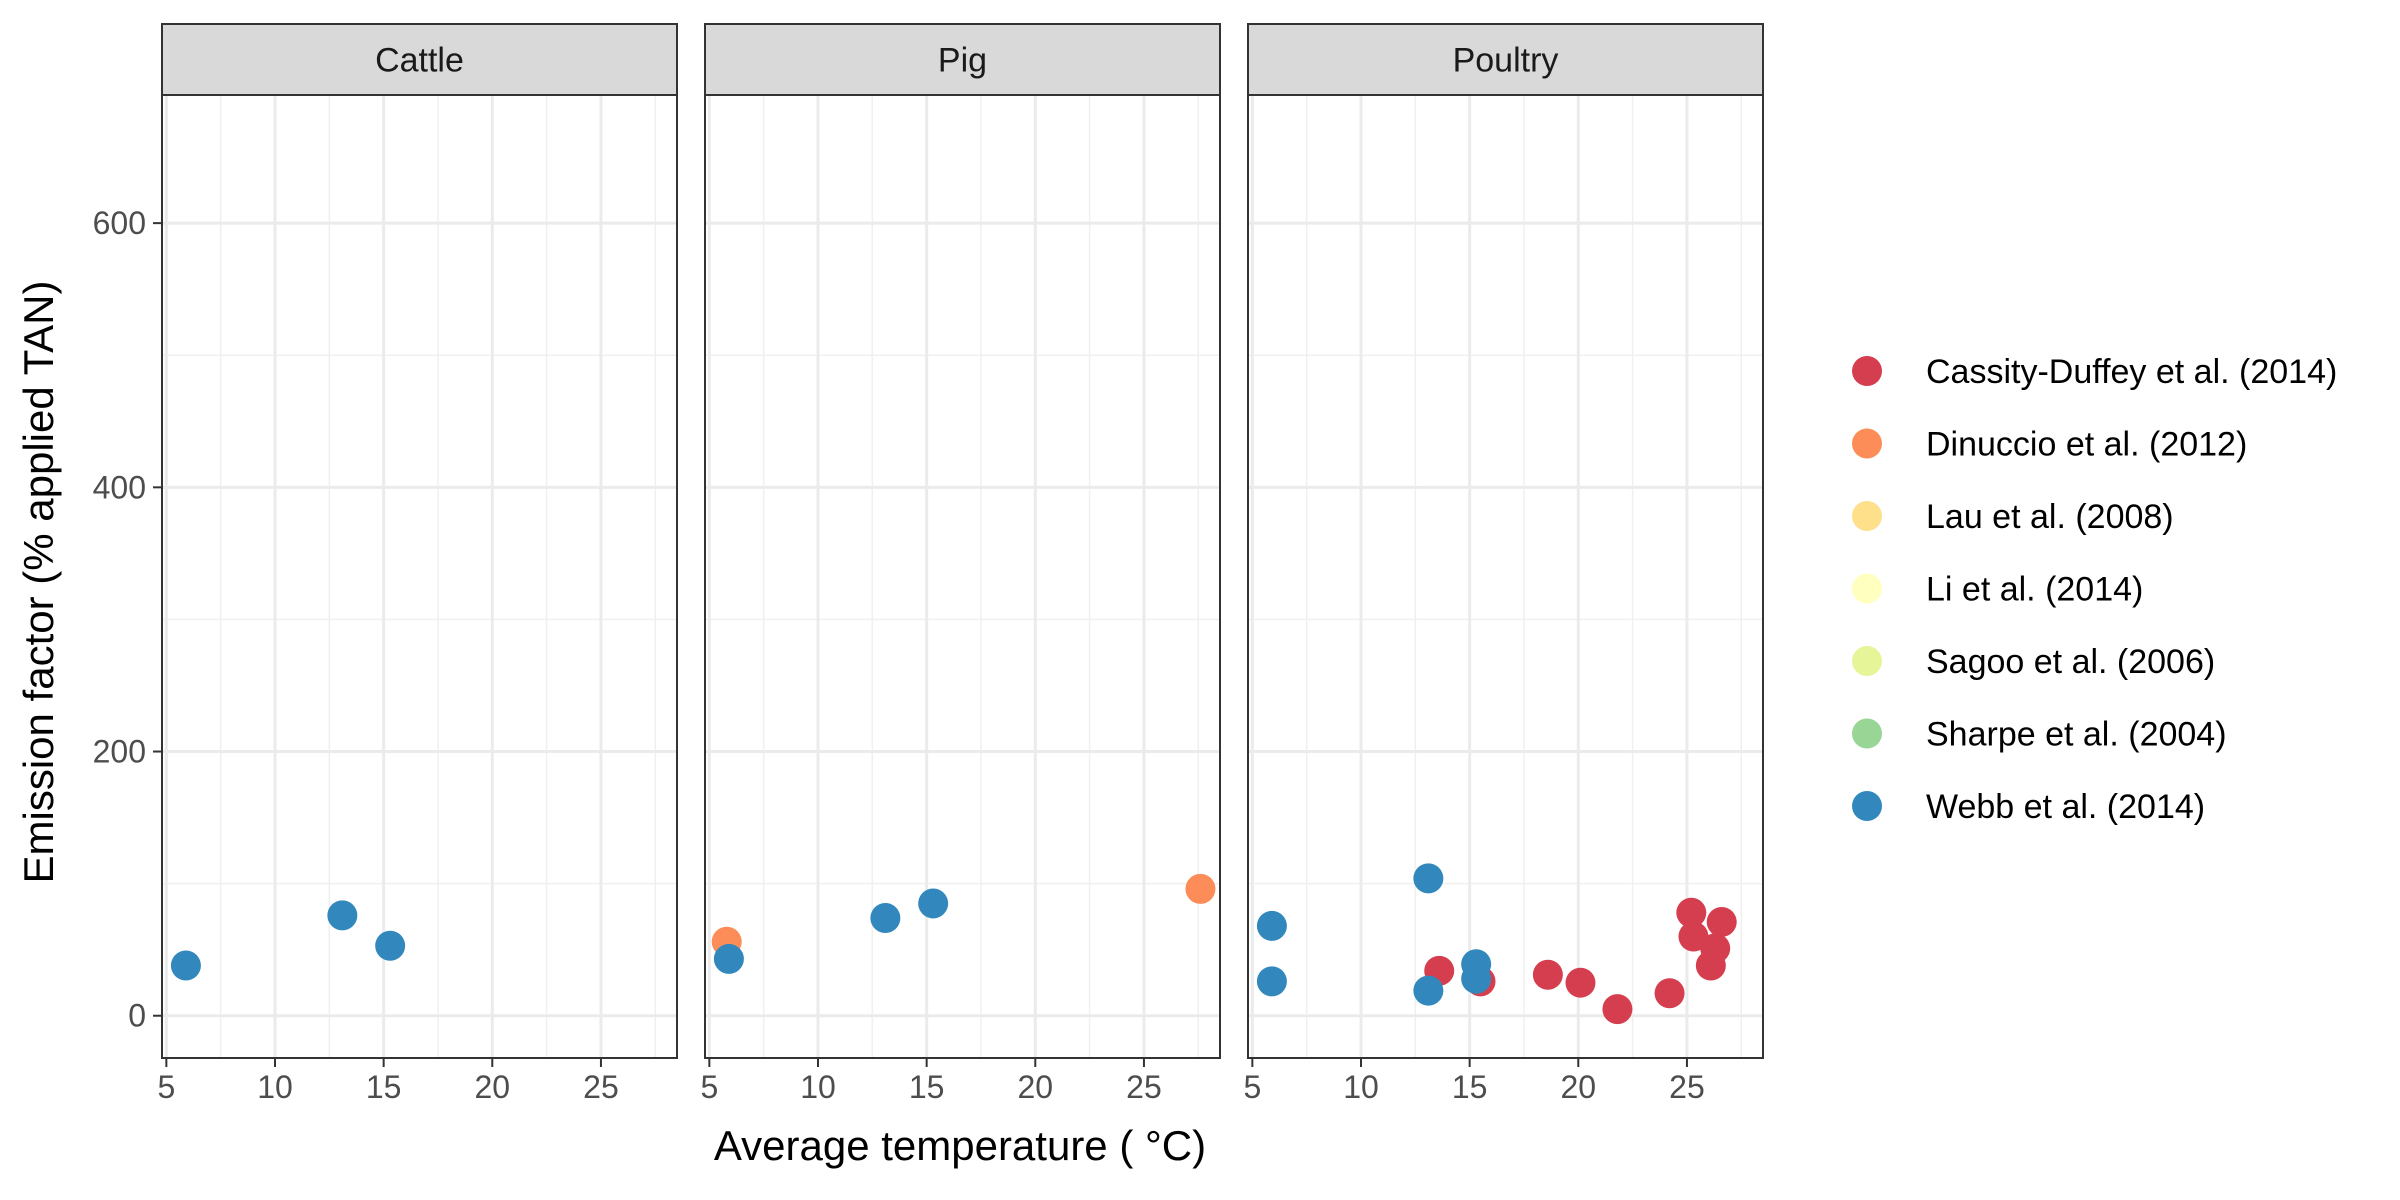 Image resolution: width=2400 pixels, height=1200 pixels. I want to click on y-axis-title: Emission factor (% applied TAN), so click(38, 582).